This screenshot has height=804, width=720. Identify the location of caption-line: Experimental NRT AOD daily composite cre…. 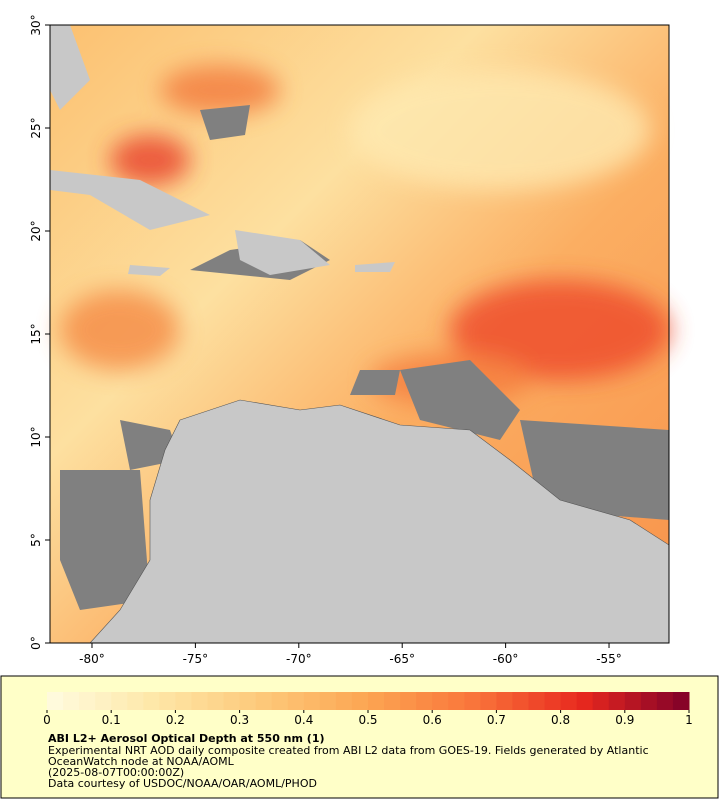
(348, 750).